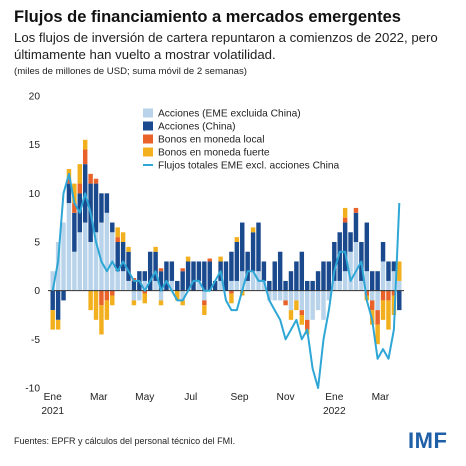  What do you see at coordinates (145, 397) in the screenshot?
I see `x-tick-label: May` at bounding box center [145, 397].